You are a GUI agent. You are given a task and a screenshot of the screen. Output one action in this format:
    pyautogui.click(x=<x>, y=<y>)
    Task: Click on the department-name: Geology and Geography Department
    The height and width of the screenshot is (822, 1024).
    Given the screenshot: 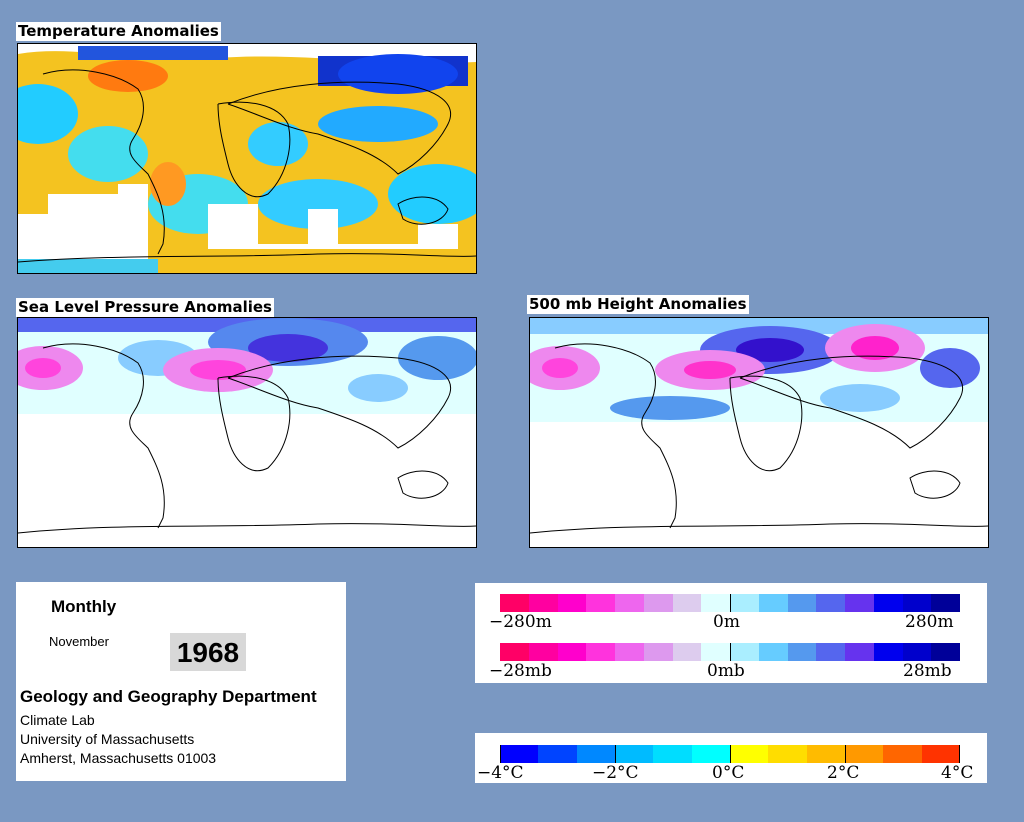 What is the action you would take?
    pyautogui.click(x=168, y=696)
    